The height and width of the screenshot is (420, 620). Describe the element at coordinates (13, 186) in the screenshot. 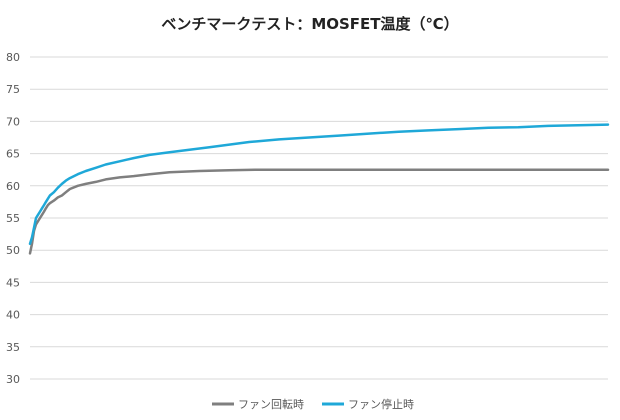

I see `y-tick-label: 60` at that location.